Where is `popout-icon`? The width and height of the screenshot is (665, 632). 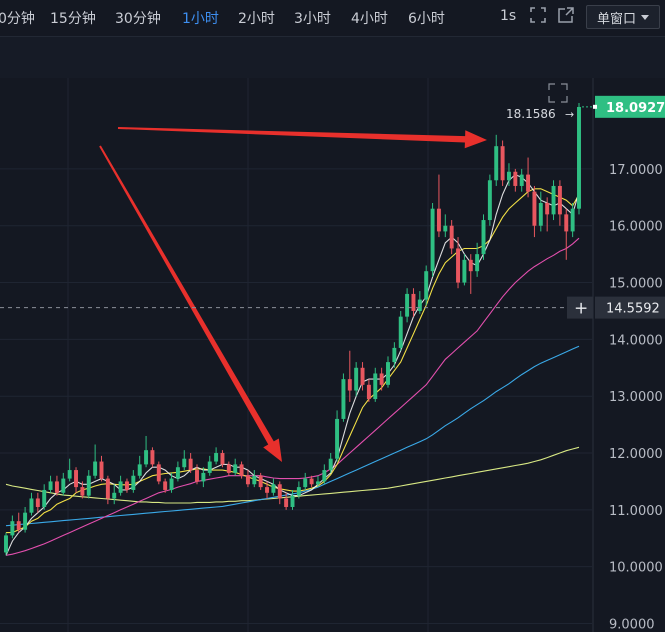 popout-icon is located at coordinates (566, 16).